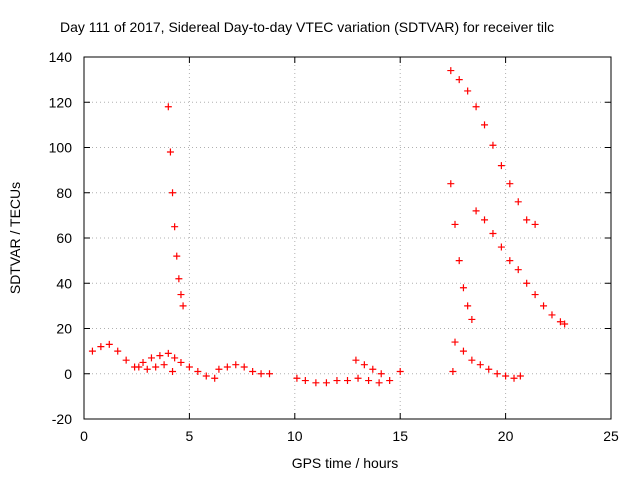 The image size is (640, 480). What do you see at coordinates (64, 238) in the screenshot?
I see `y-tick-label: 60` at bounding box center [64, 238].